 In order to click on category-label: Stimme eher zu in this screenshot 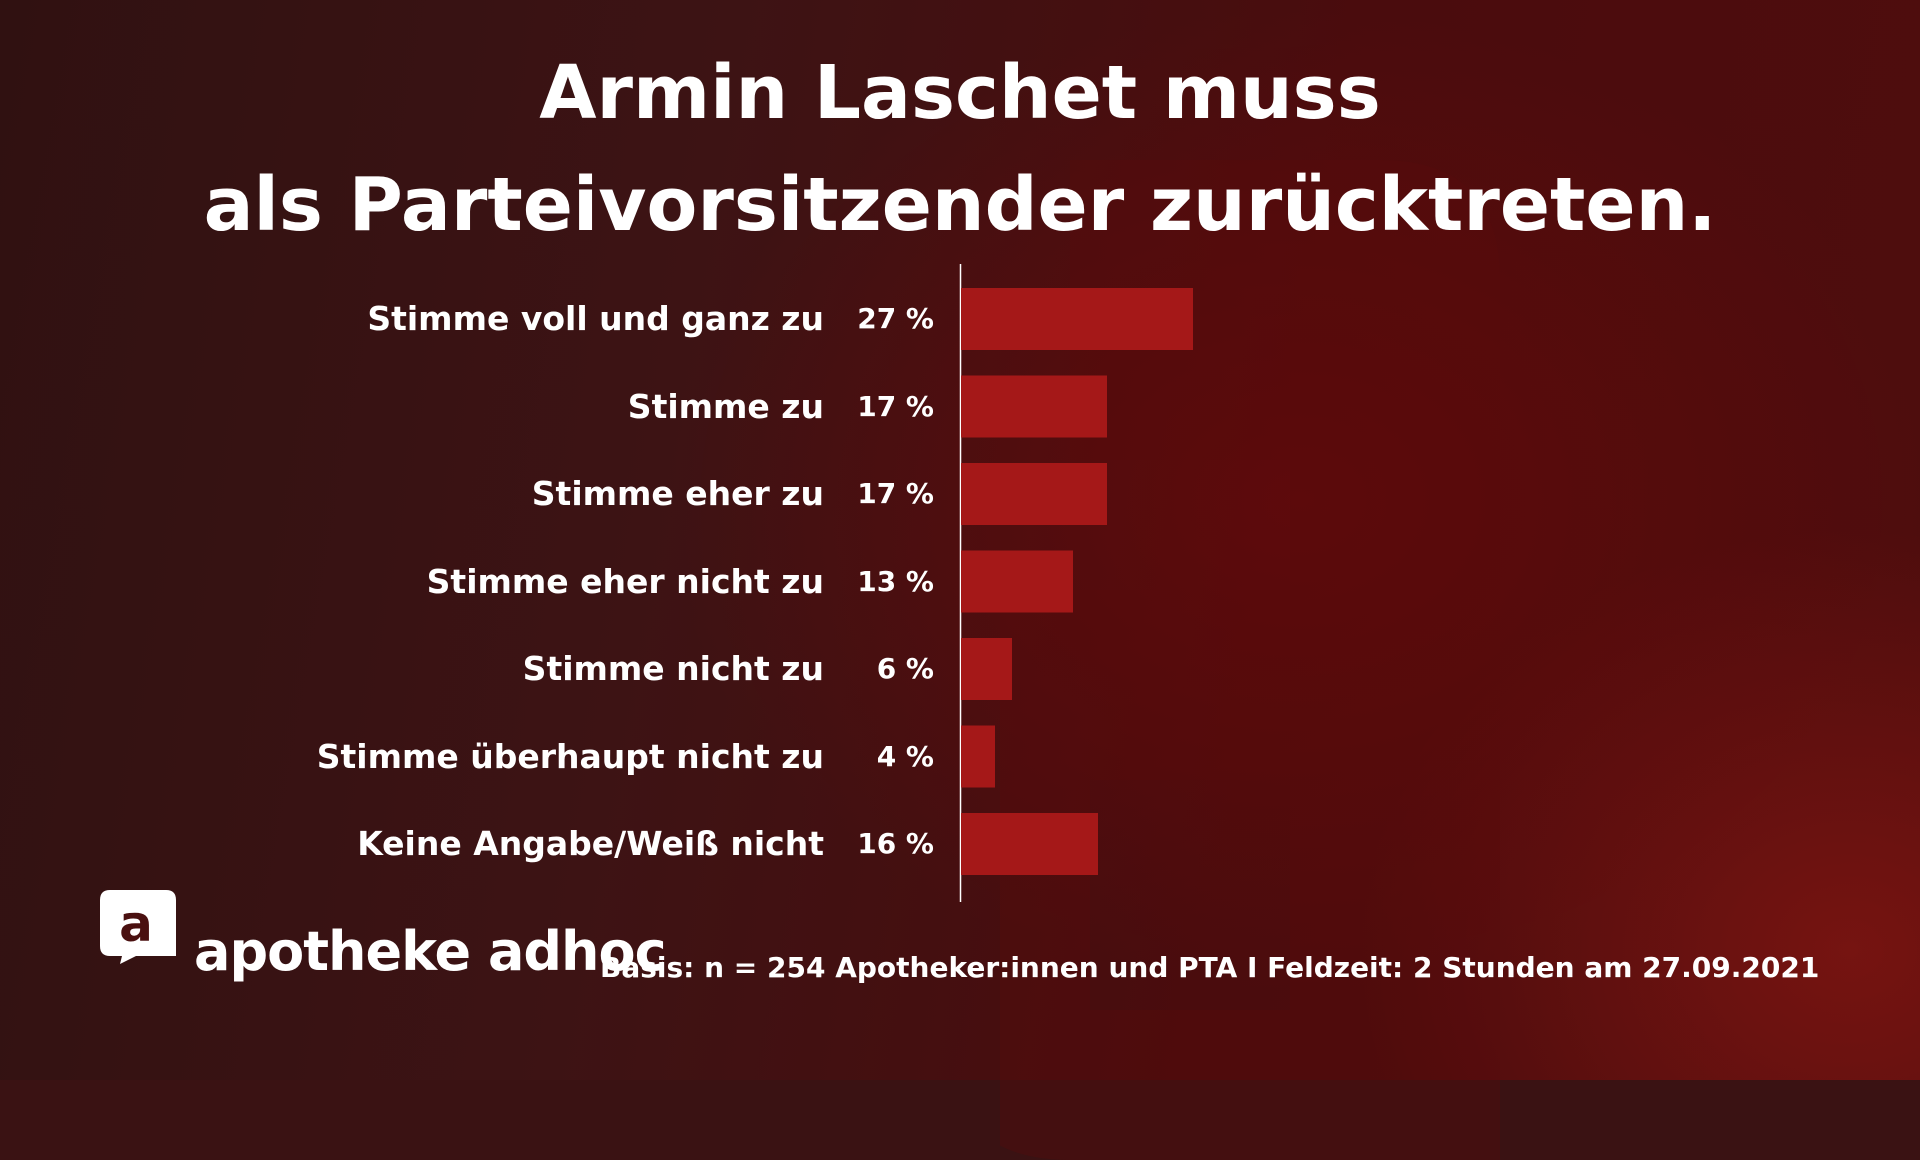, I will do `click(677, 493)`.